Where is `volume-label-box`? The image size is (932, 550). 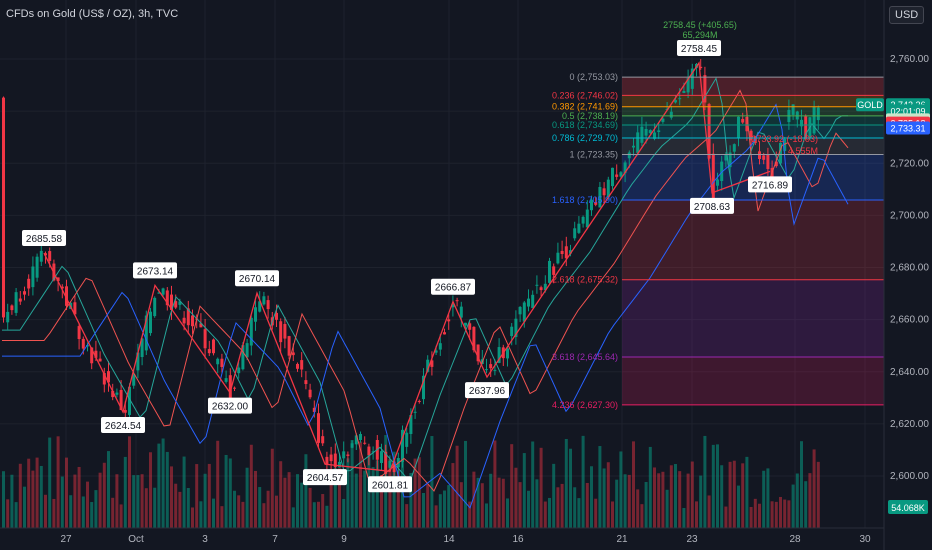
volume-label-box is located at coordinates (908, 507).